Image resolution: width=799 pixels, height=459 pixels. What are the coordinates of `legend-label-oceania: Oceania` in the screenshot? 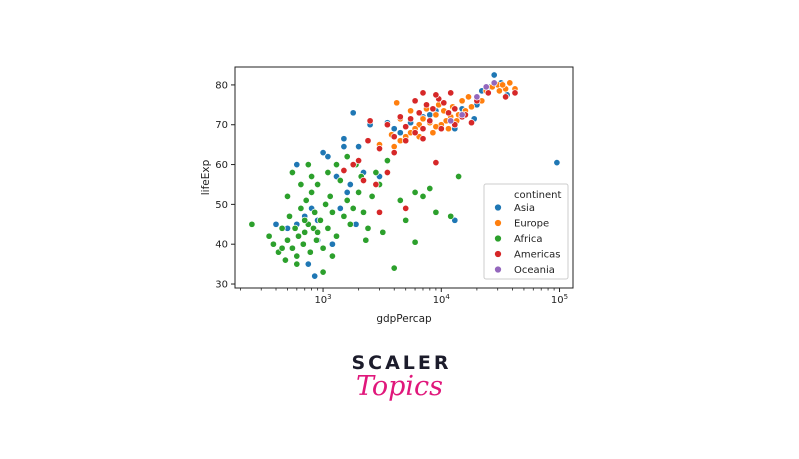 It's located at (534, 270).